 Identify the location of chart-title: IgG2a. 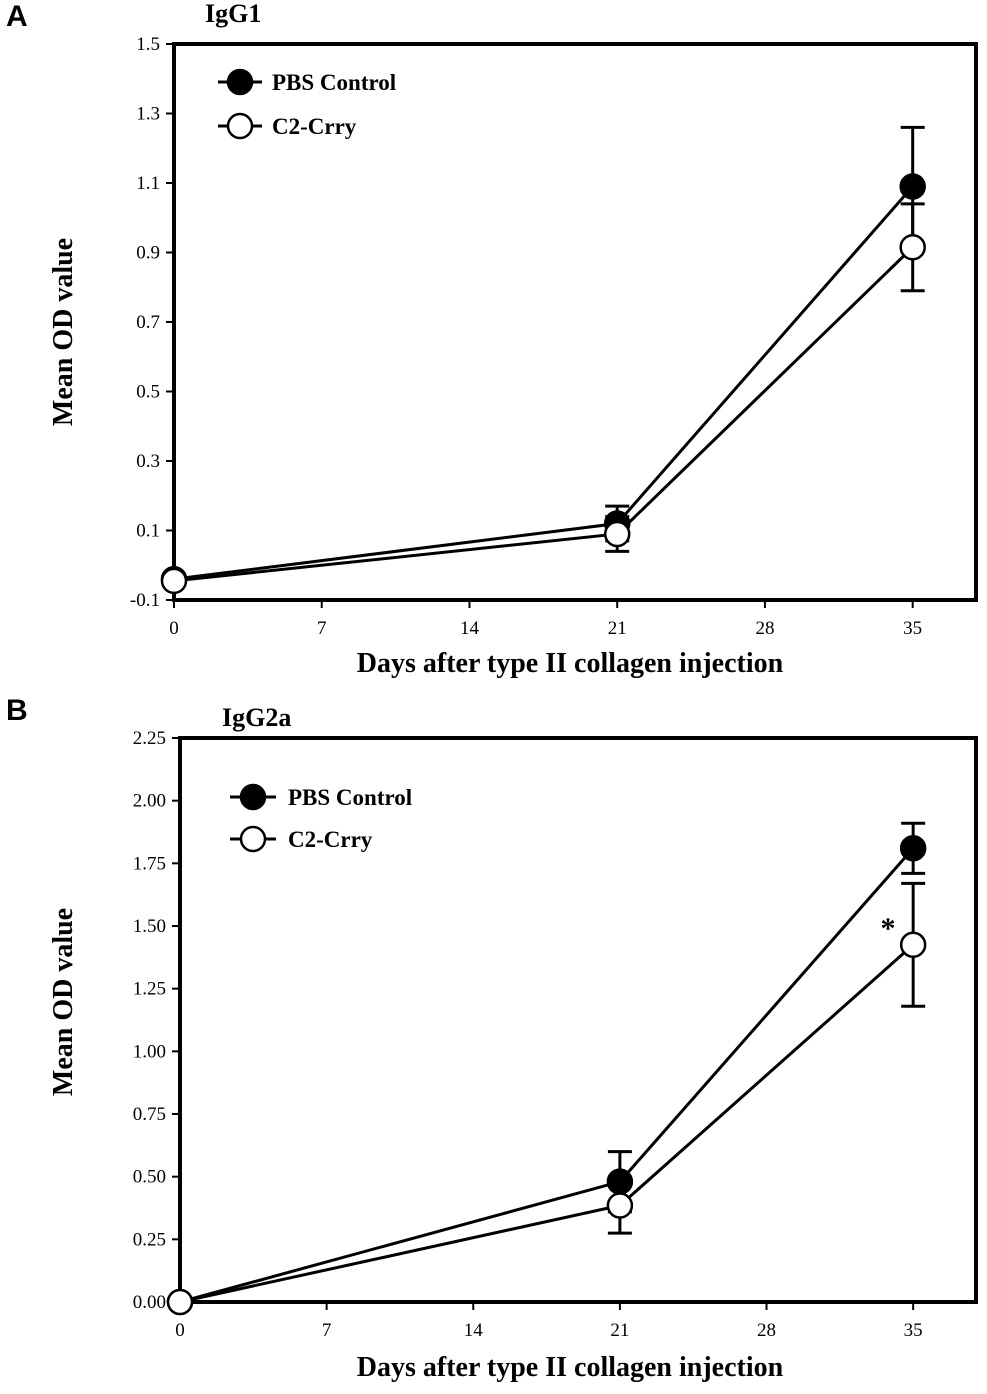
(256, 717).